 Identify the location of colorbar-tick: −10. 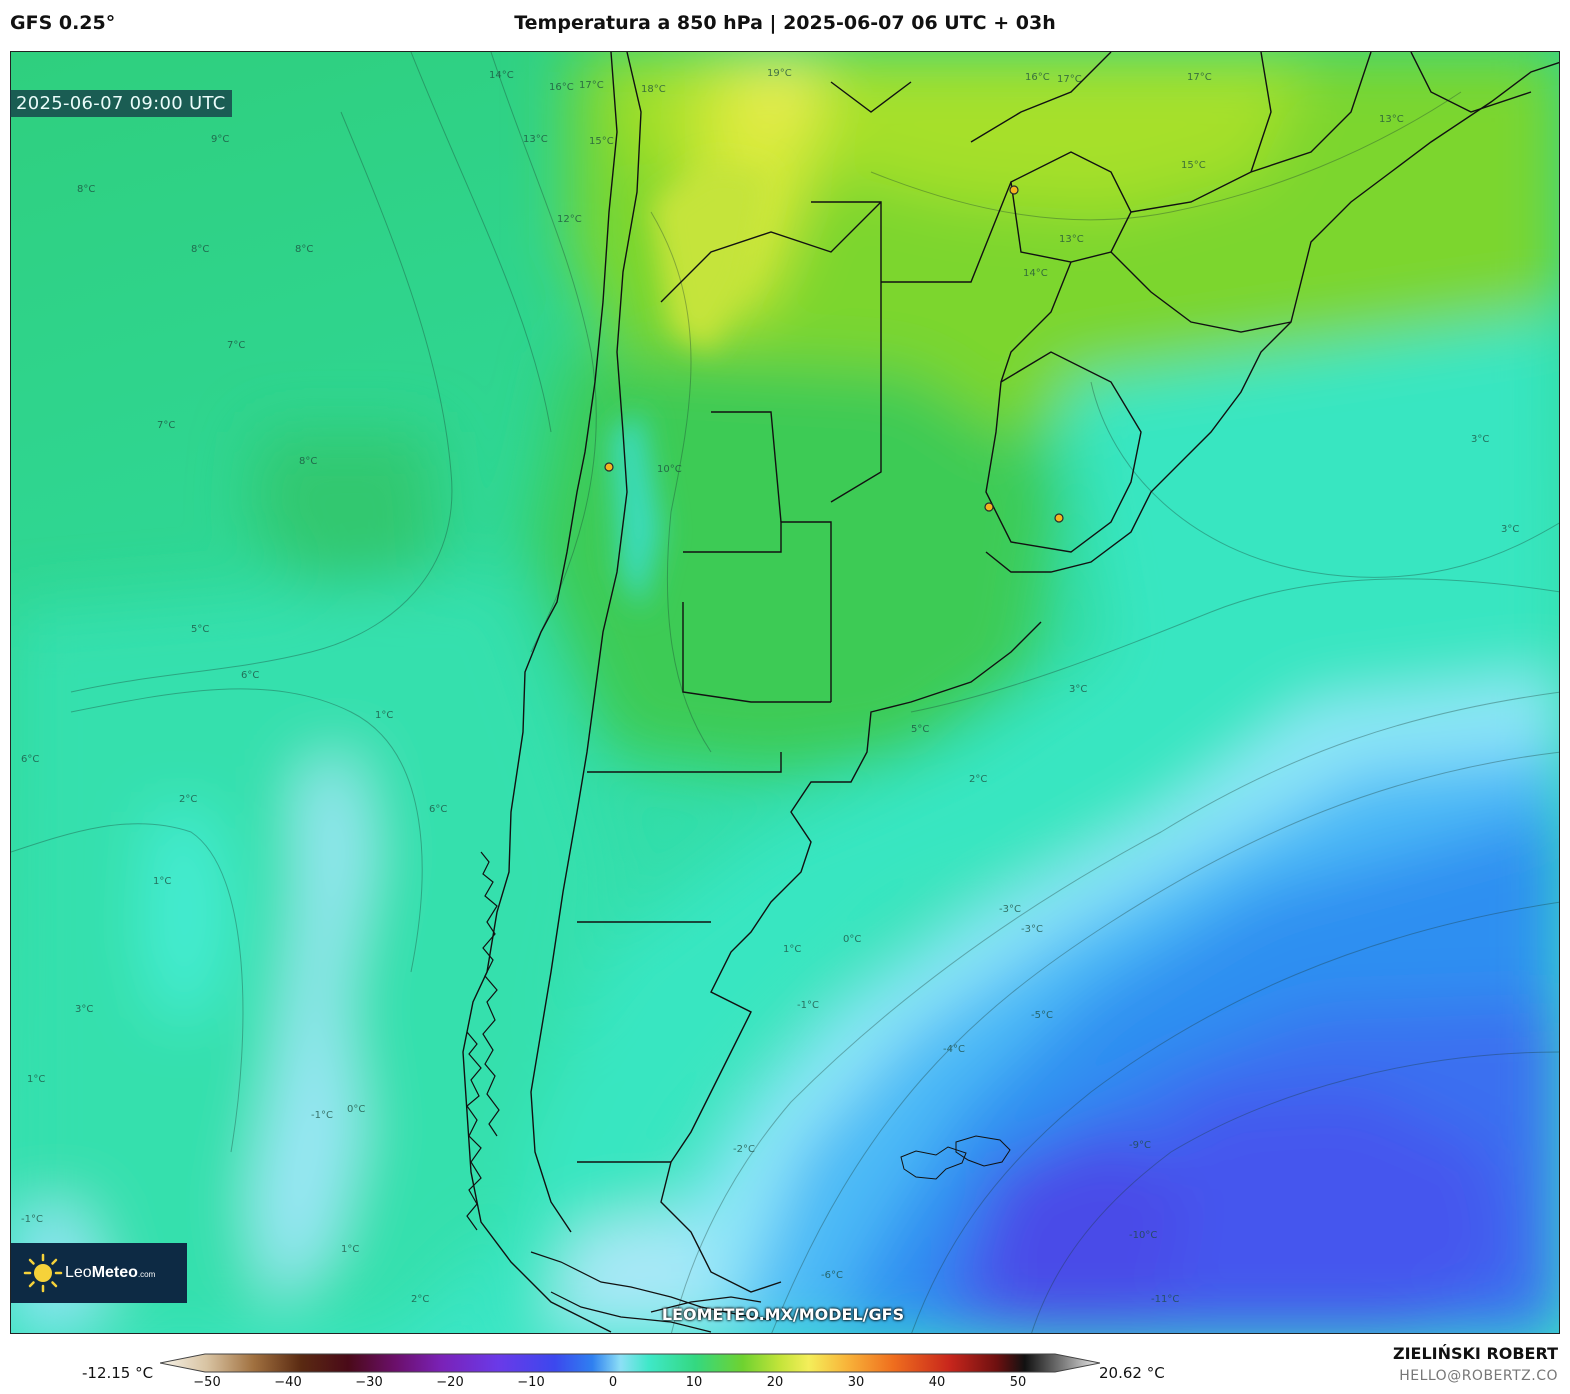
(531, 1382).